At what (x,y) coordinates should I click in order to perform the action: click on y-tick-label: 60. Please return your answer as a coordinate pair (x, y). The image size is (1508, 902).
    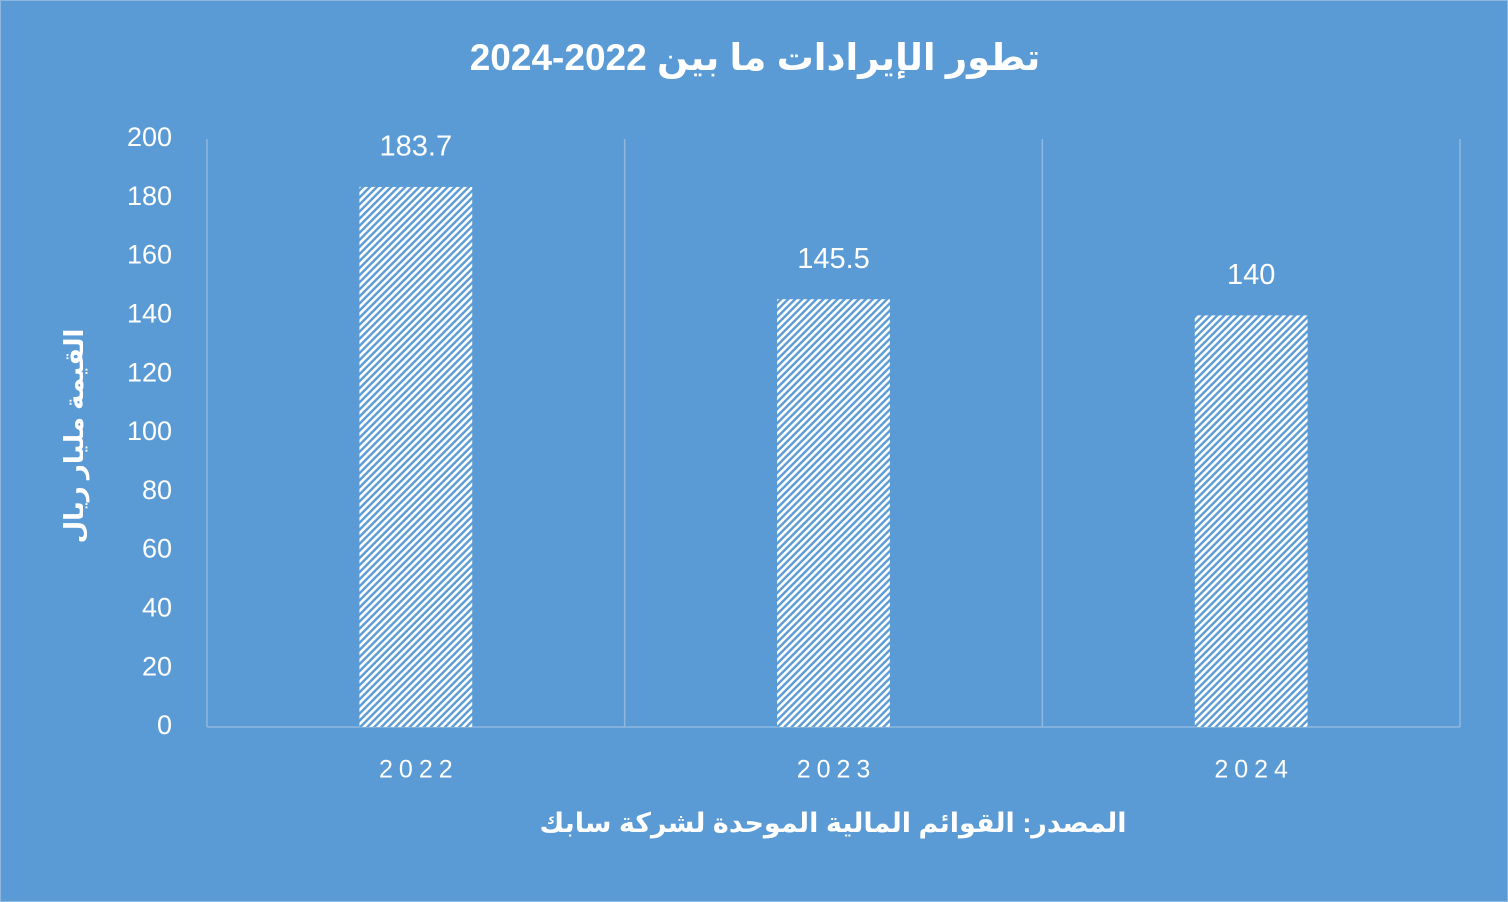
    Looking at the image, I should click on (157, 549).